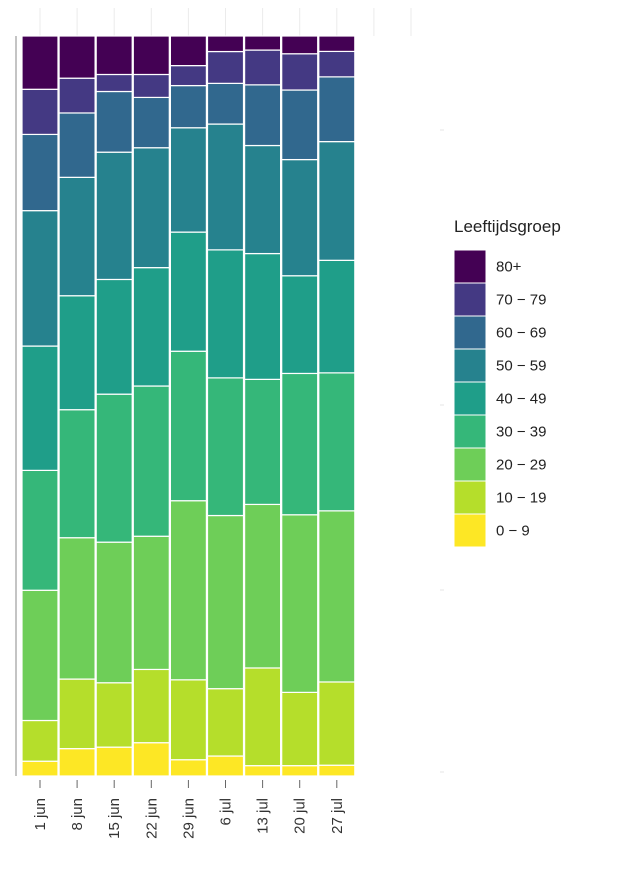 This screenshot has height=876, width=629. Describe the element at coordinates (521, 333) in the screenshot. I see `legend-label: 60 − 69` at that location.